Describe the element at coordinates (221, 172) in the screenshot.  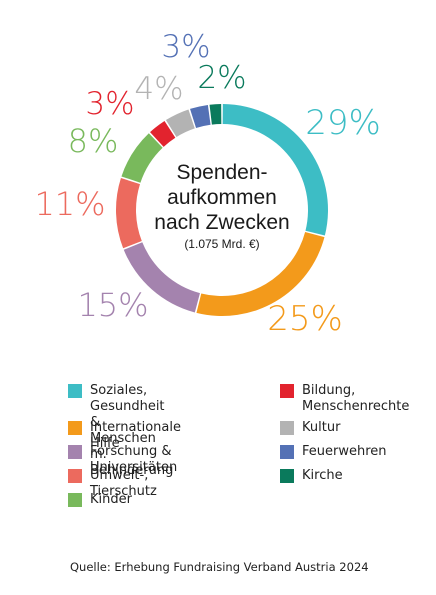
I see `center-title-line-1: Spenden-` at that location.